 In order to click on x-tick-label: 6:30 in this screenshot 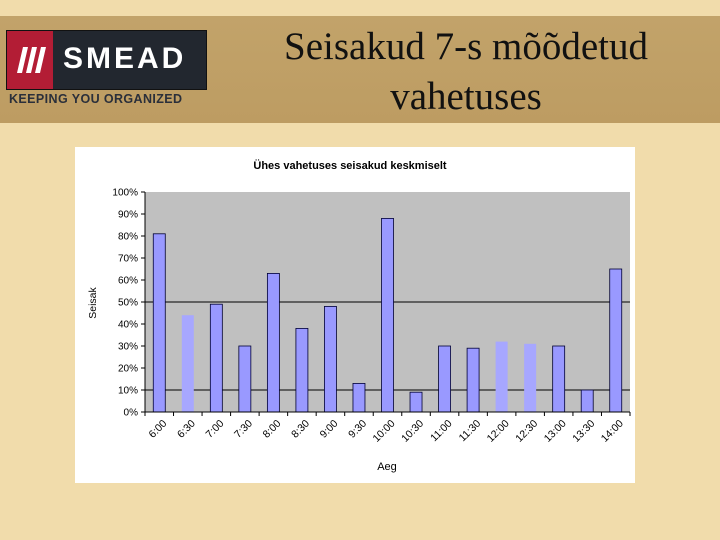, I will do `click(186, 429)`.